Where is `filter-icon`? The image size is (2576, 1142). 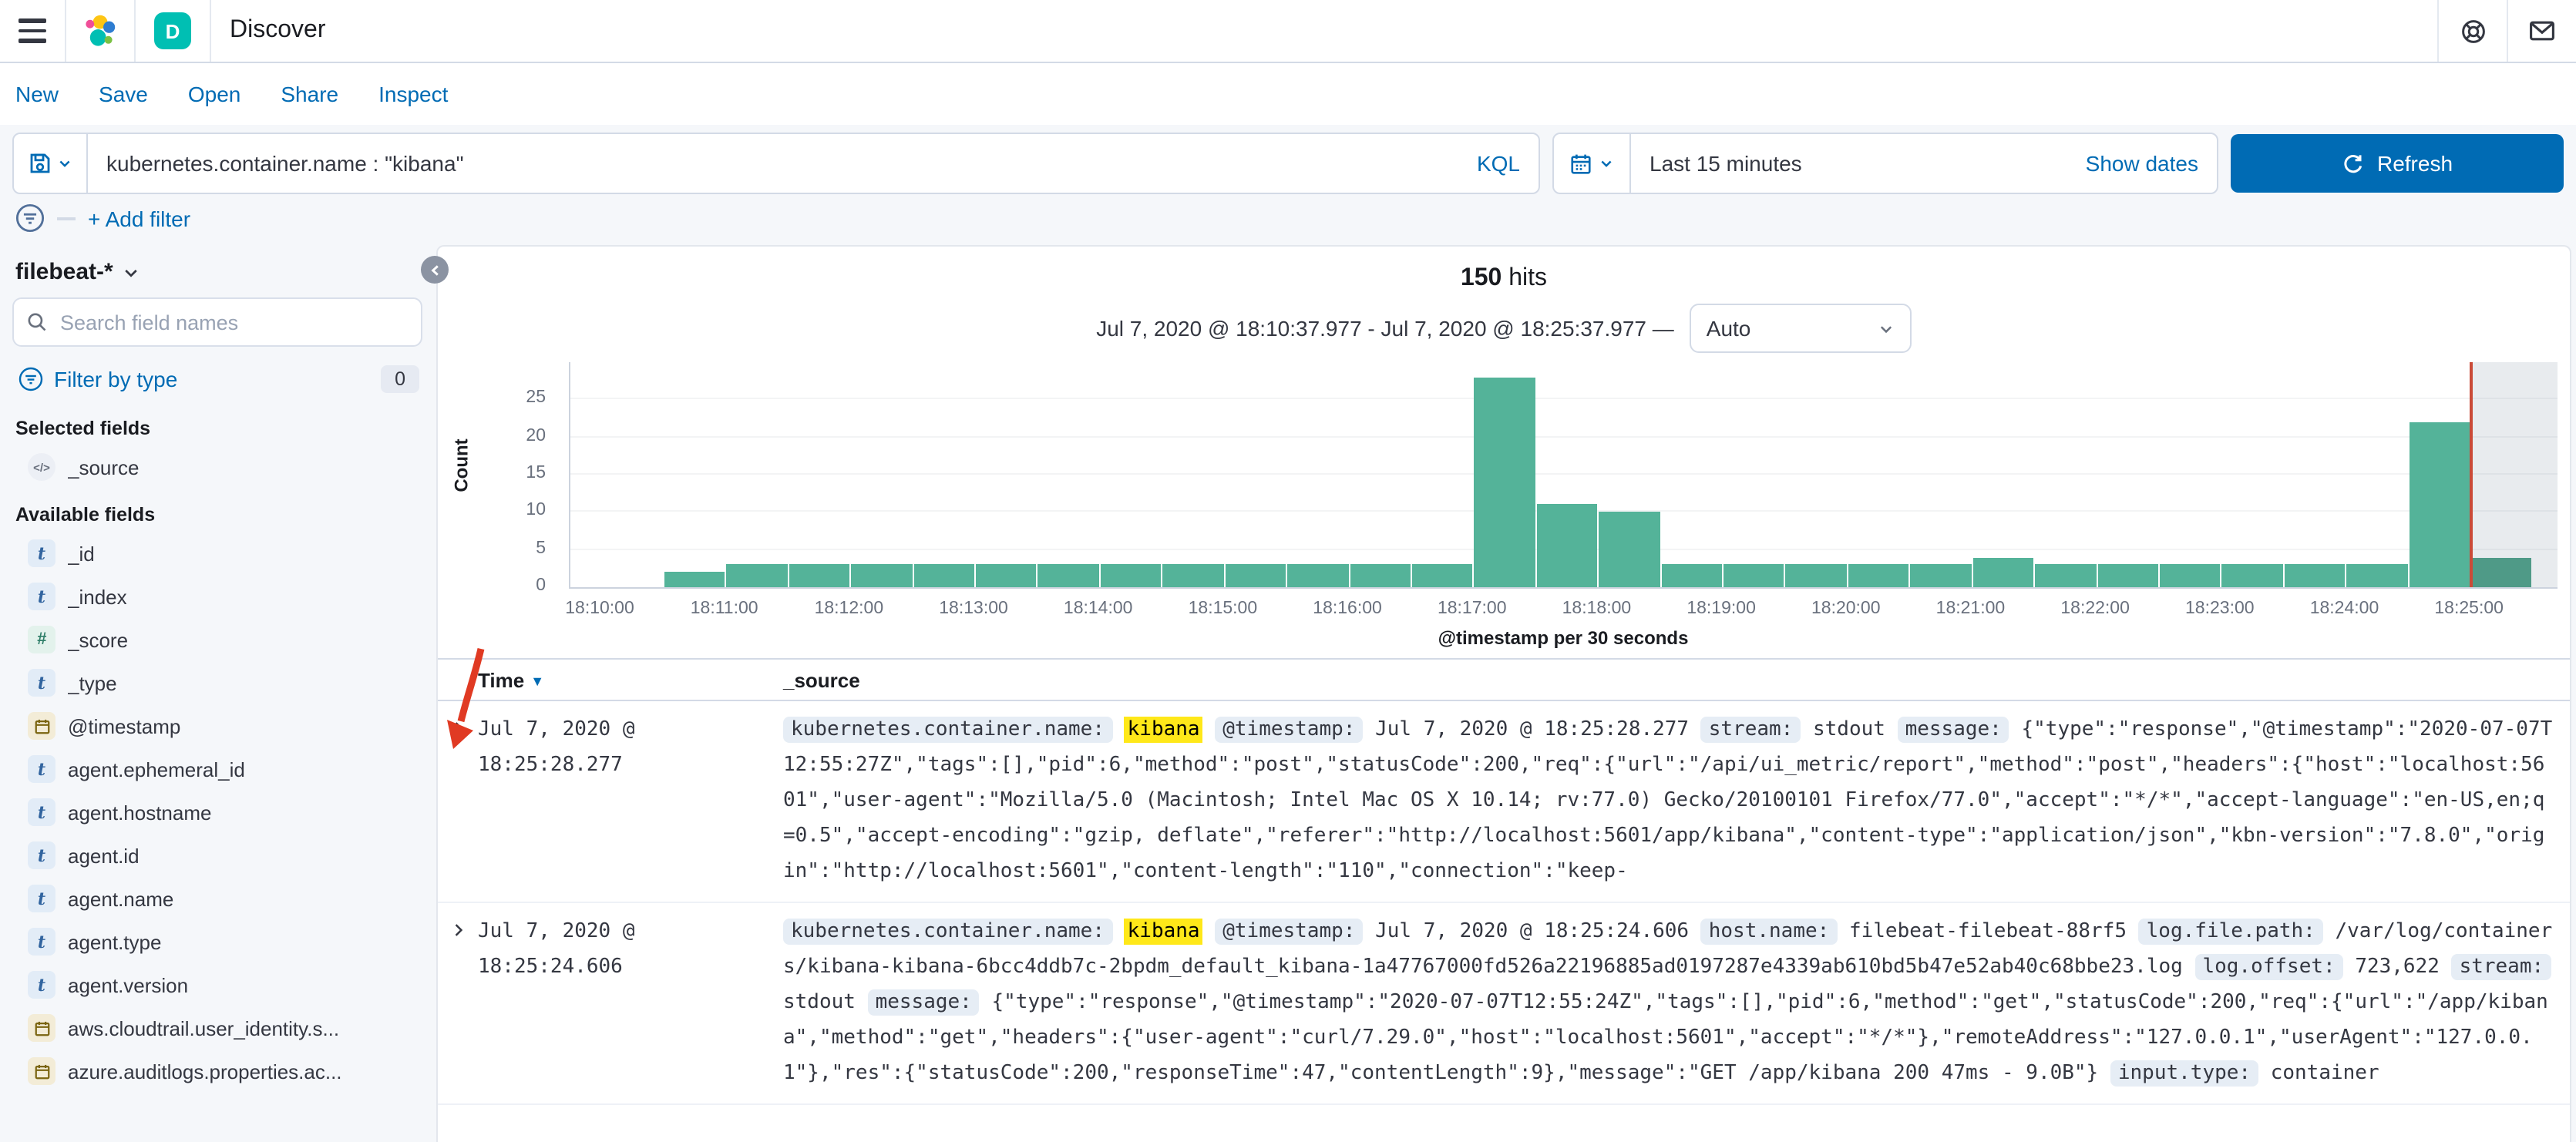
filter-icon is located at coordinates (30, 218).